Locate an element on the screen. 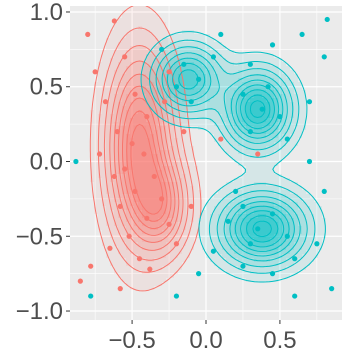 The height and width of the screenshot is (352, 346). y-tick-label: 0.5 is located at coordinates (46, 87).